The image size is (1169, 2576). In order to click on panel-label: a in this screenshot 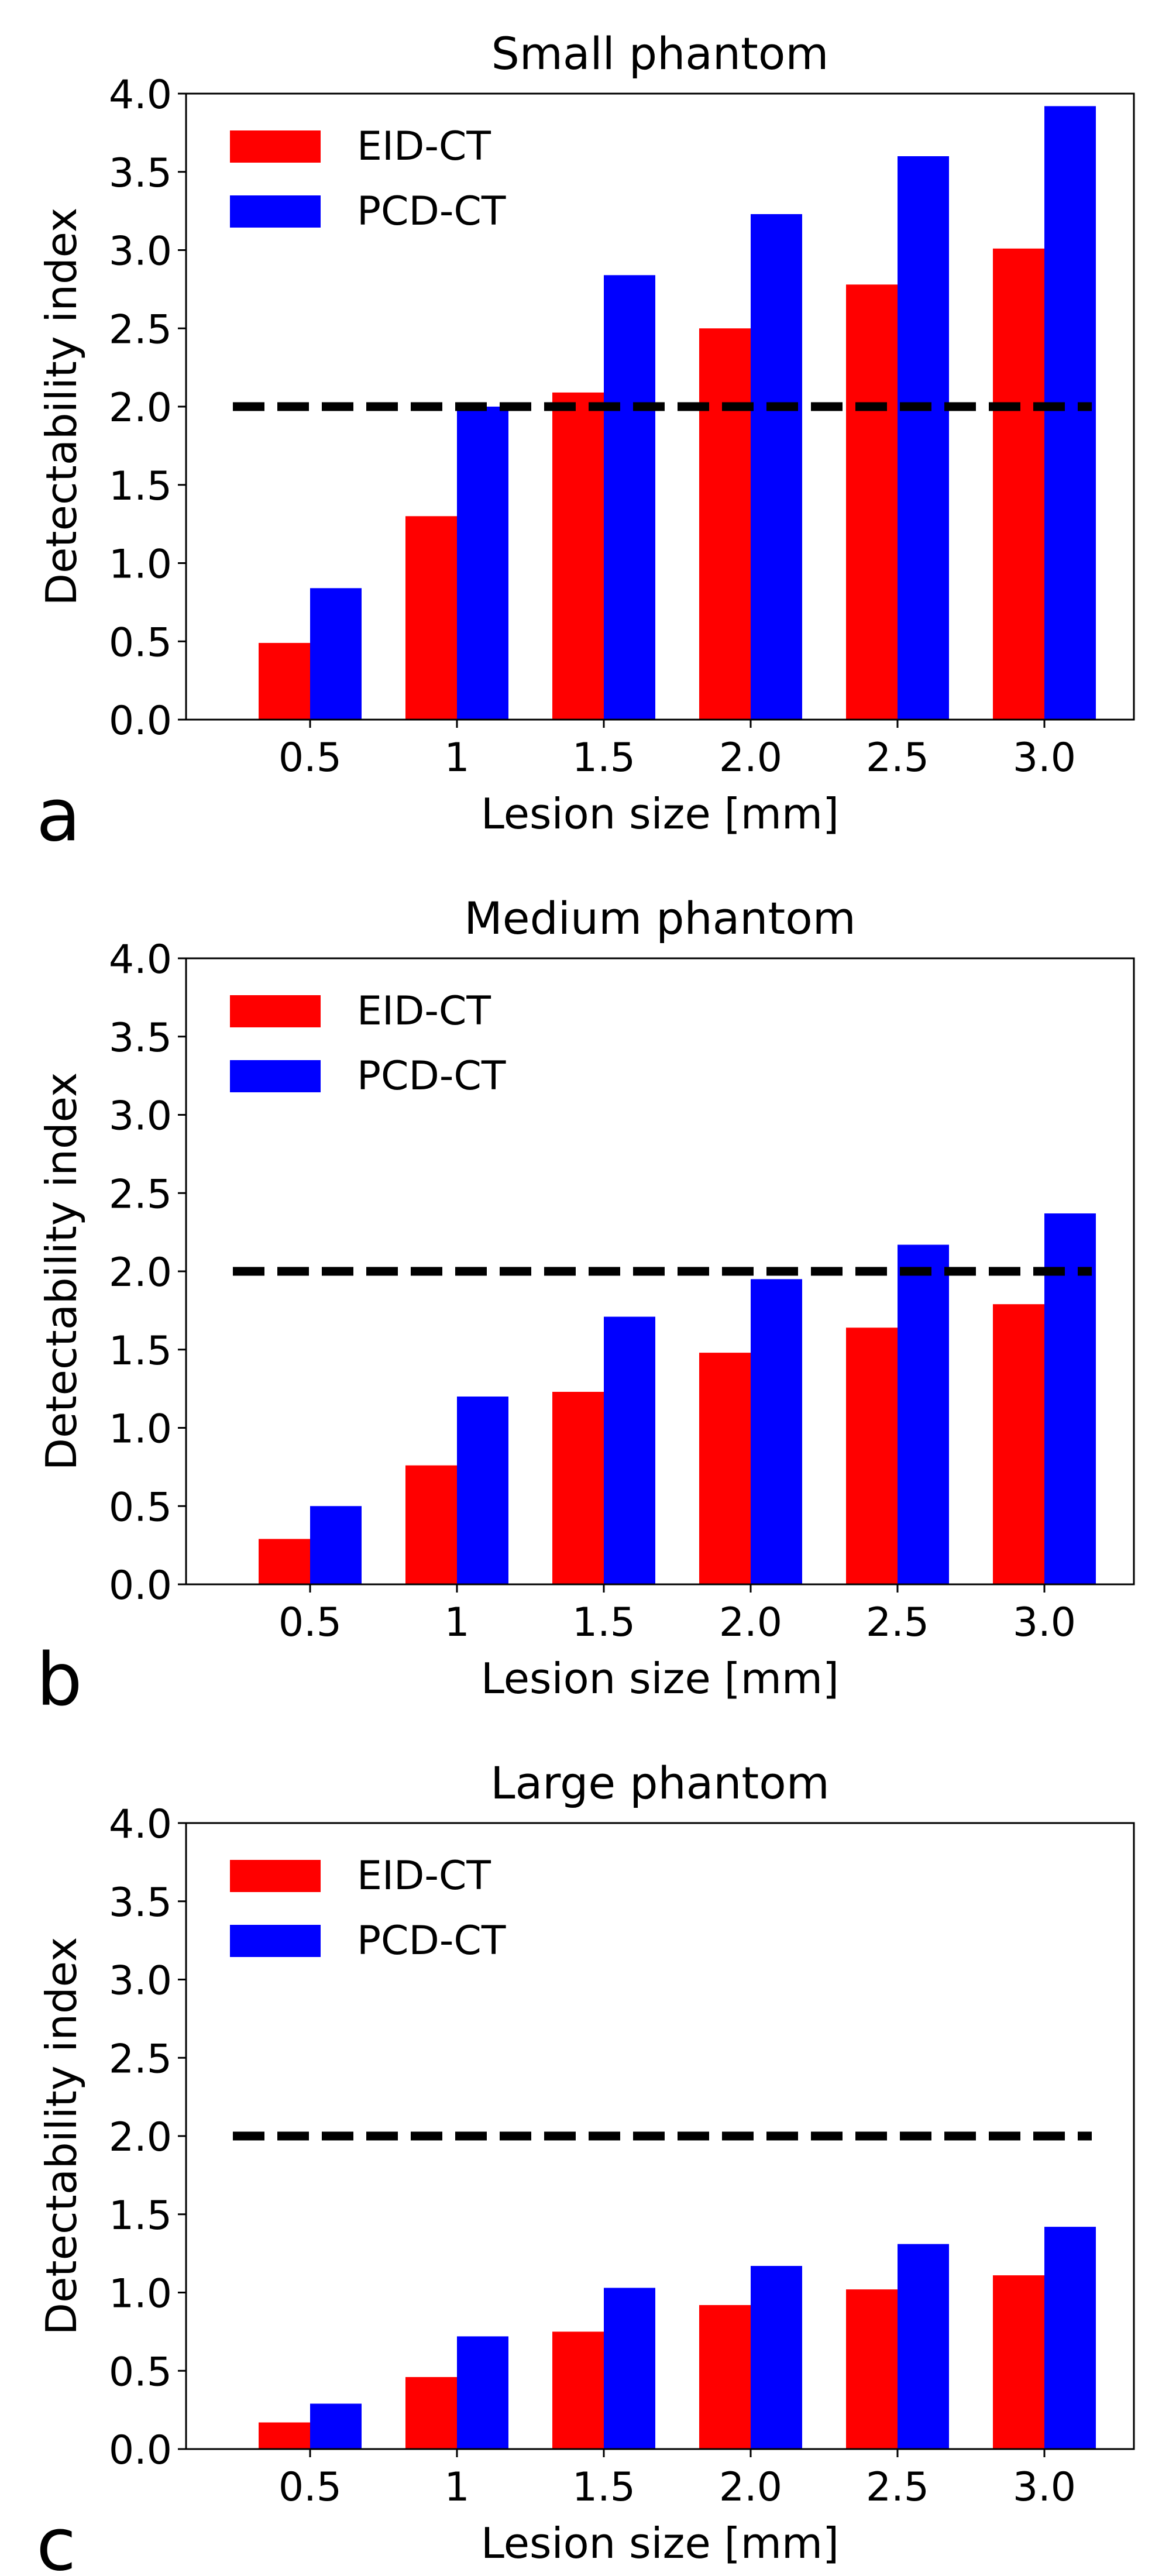, I will do `click(58, 815)`.